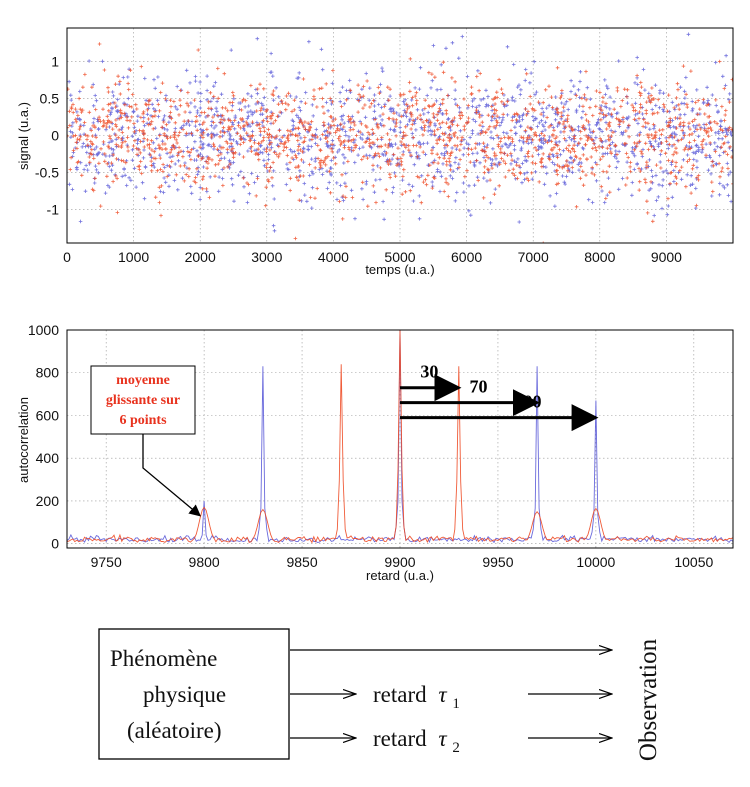  I want to click on observation-label: Observation, so click(648, 699).